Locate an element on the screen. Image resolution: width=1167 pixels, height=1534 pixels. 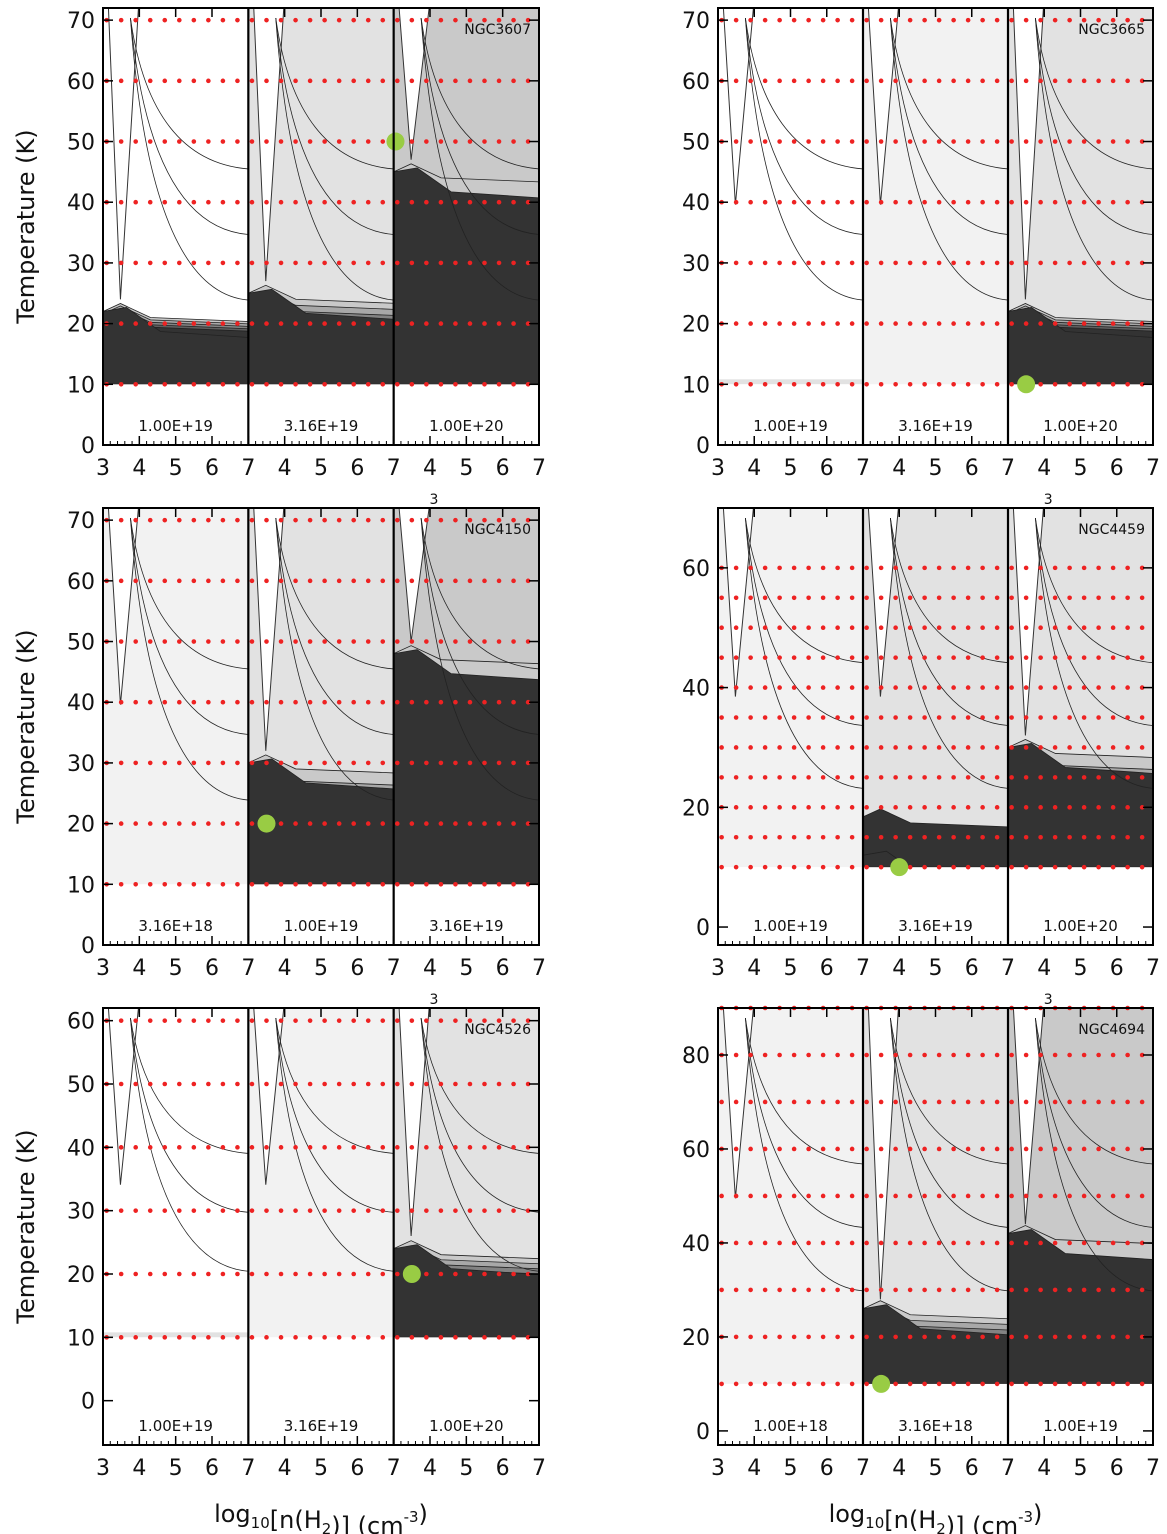
x-axis-label-part: log is located at coordinates (232, 1514).